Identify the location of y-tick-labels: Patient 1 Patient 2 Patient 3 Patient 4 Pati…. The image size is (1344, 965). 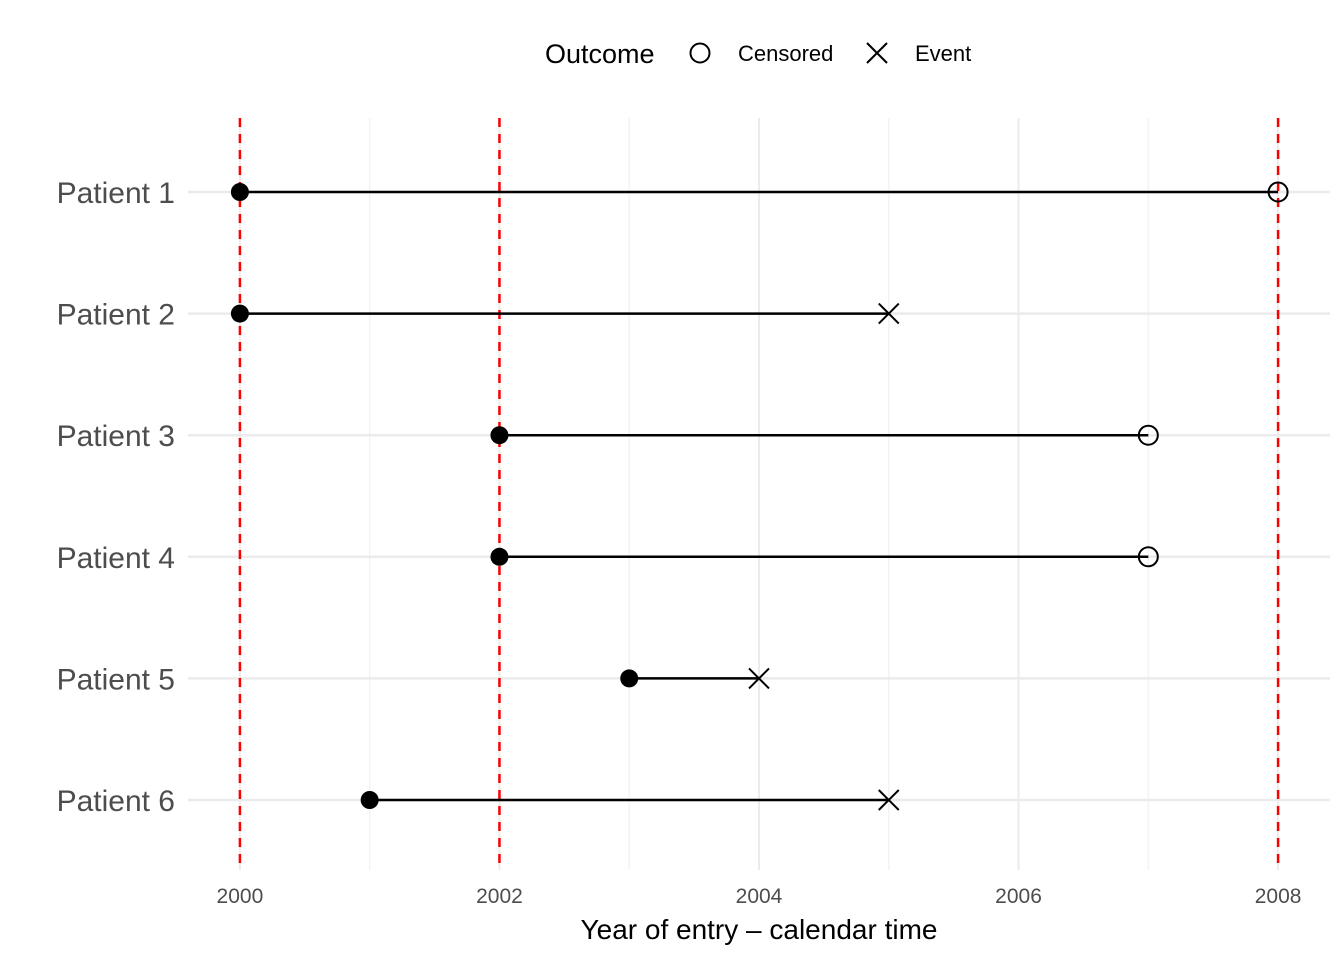
(116, 497).